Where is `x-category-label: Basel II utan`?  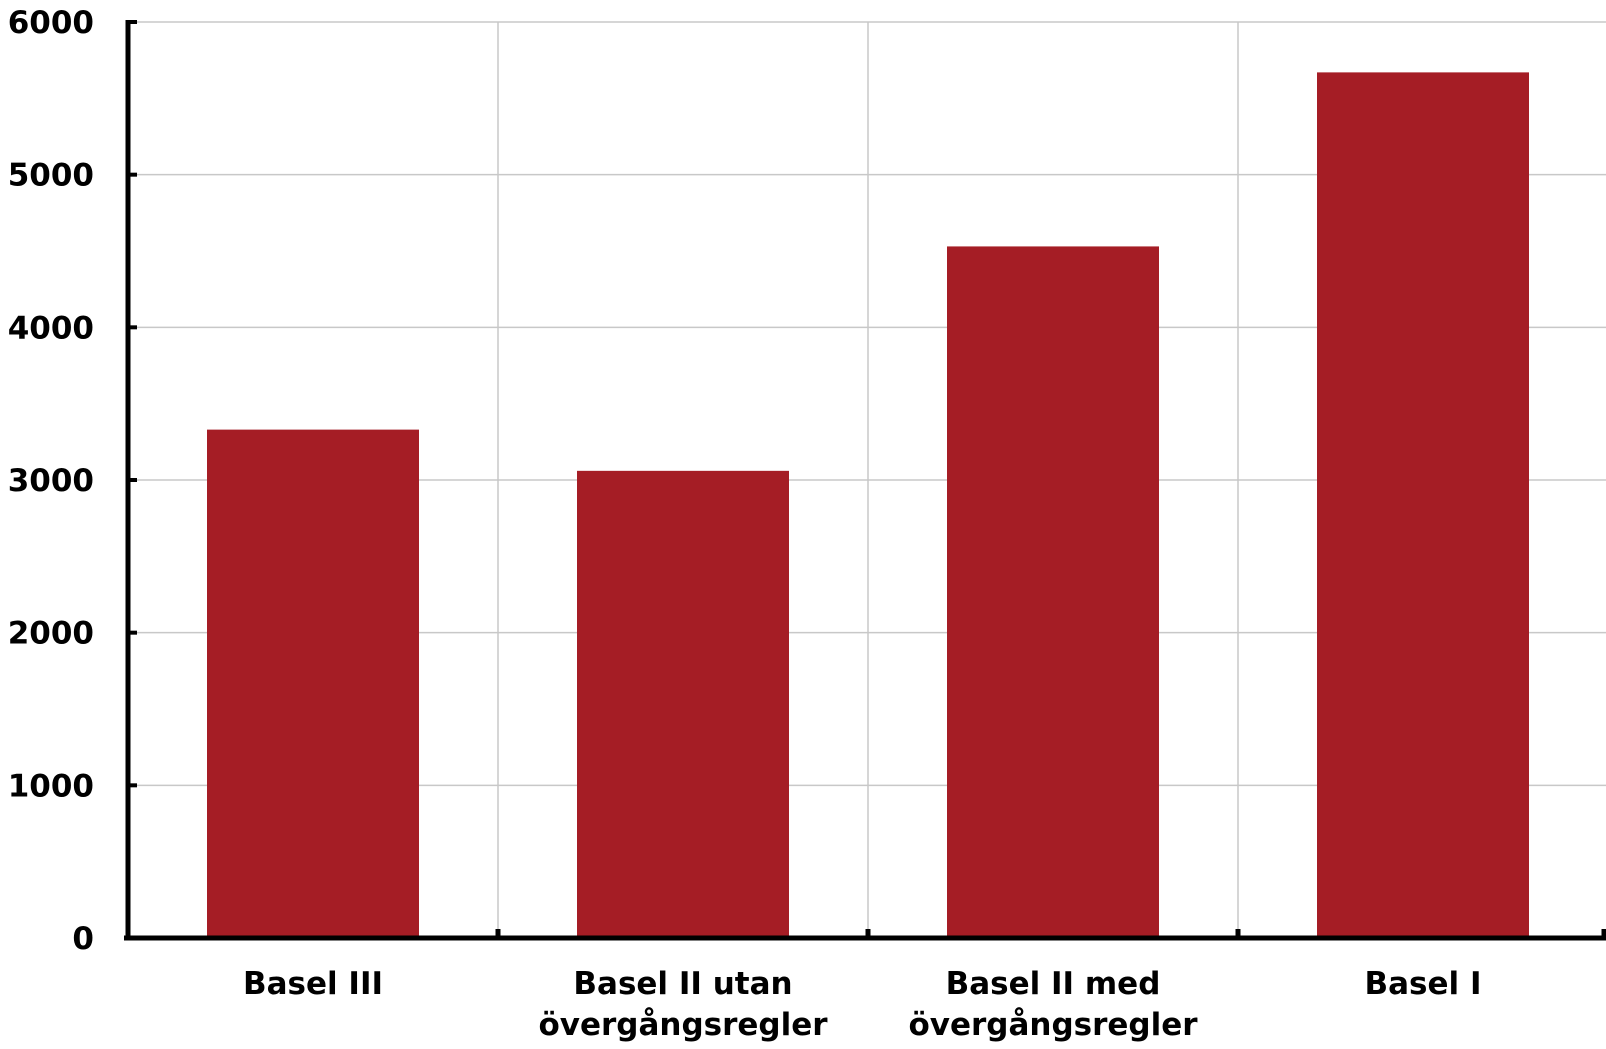
x-category-label: Basel II utan is located at coordinates (682, 984).